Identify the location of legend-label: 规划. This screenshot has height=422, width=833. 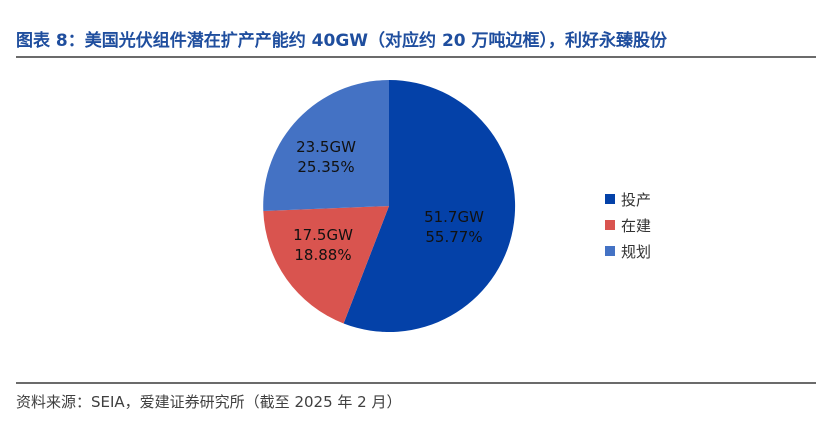
(636, 251).